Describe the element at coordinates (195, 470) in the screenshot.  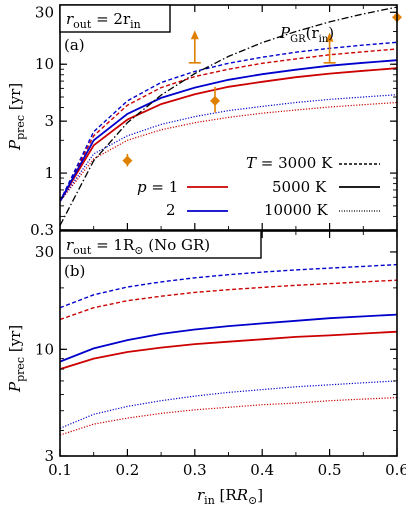
I see `x-tick-label: 0.3` at that location.